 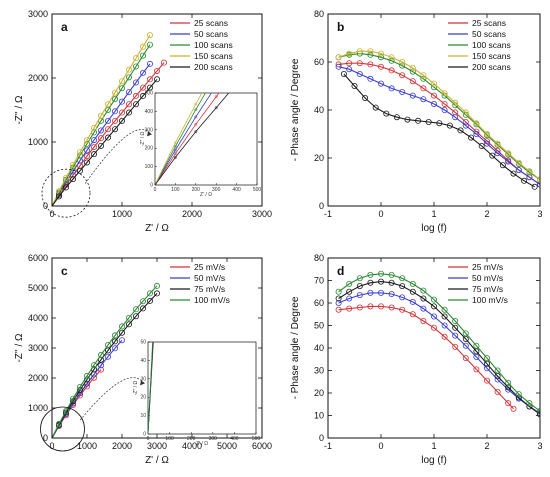 What do you see at coordinates (262, 446) in the screenshot?
I see `x-tick-label: 6000` at bounding box center [262, 446].